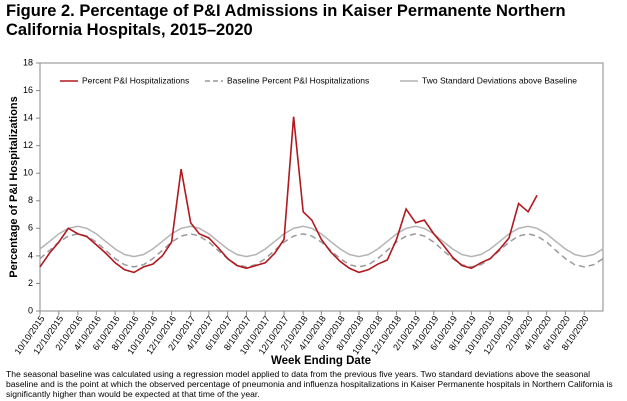 Image resolution: width=627 pixels, height=401 pixels. I want to click on y-tick-label: 6, so click(30, 228).